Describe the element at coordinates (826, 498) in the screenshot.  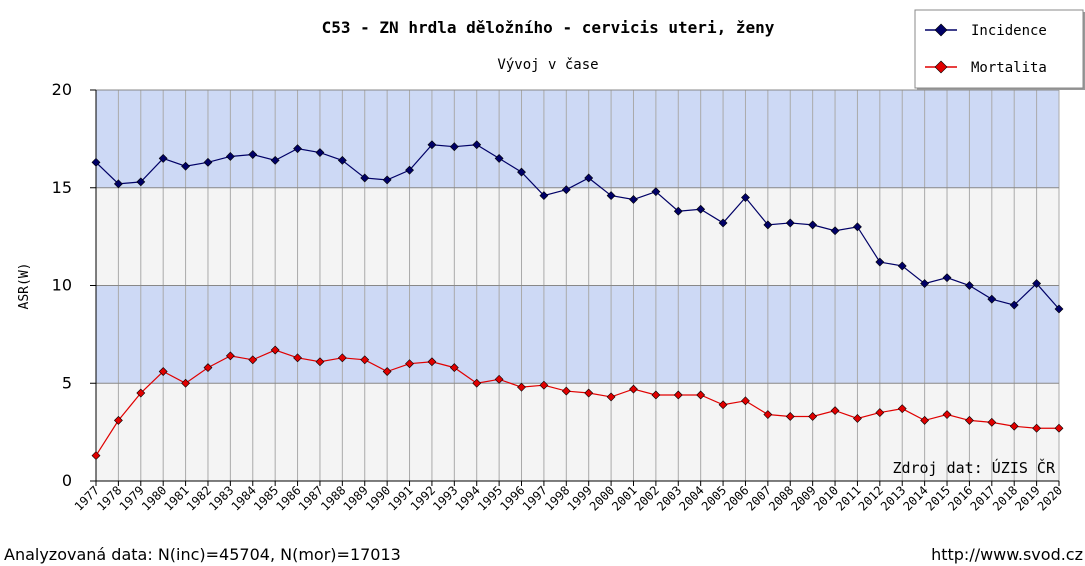
I see `x-tick-label: 2010` at that location.